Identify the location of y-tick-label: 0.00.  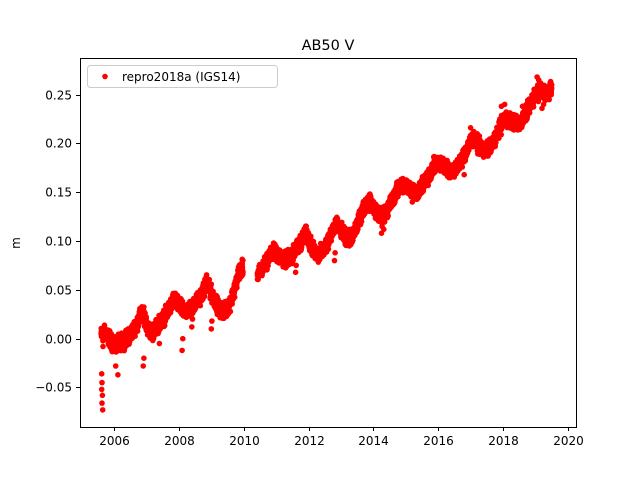
(58, 340).